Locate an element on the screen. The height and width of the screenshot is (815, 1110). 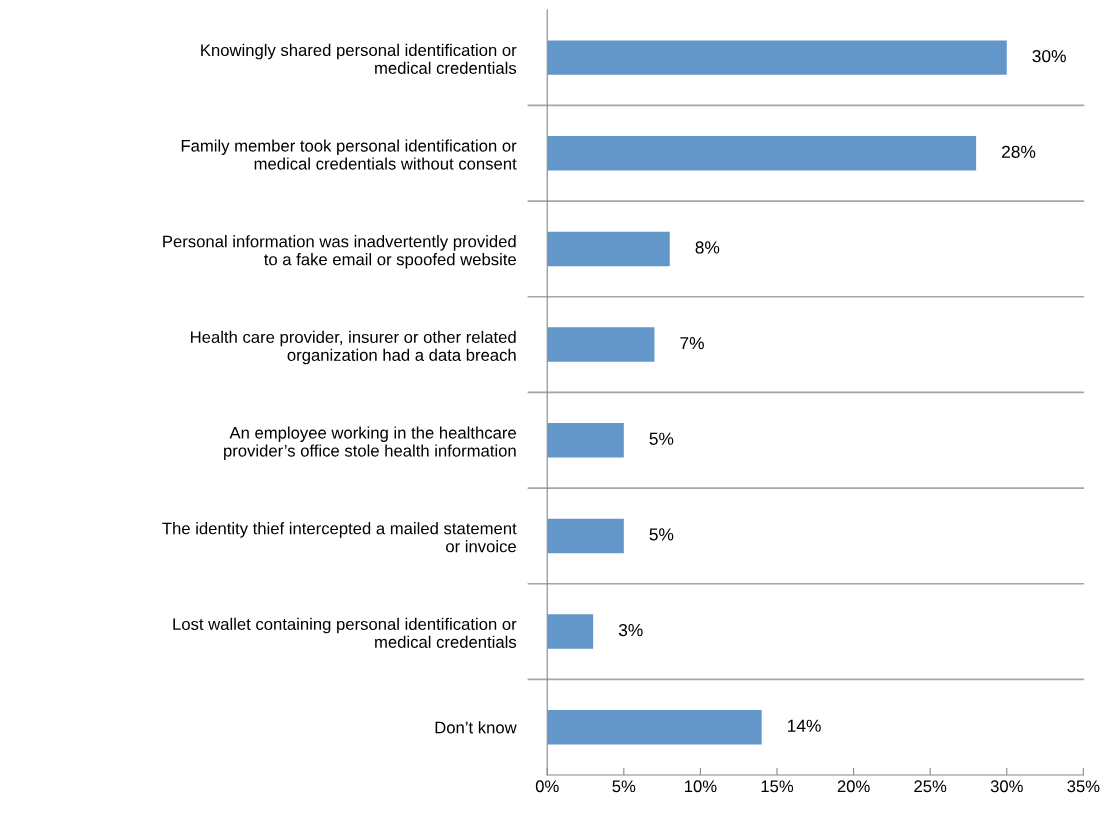
y-tick-label: Lost wallet containing personal identification or medical credentials is located at coordinates (345, 632).